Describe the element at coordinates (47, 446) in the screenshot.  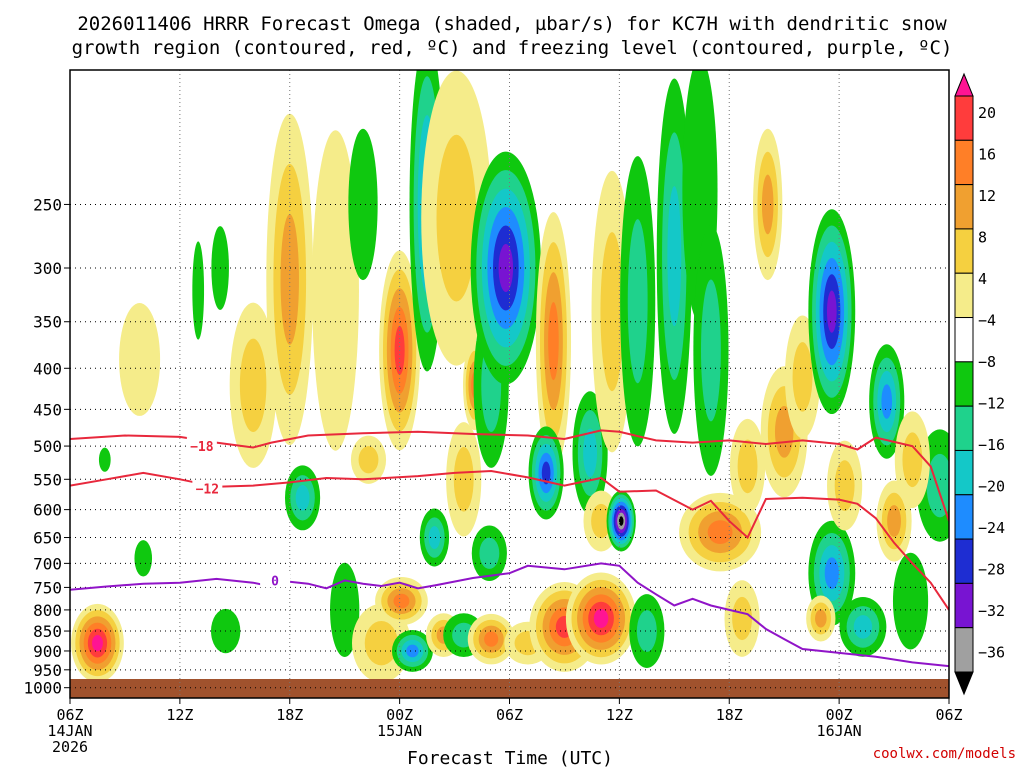
I see `y-tick-label: 500` at that location.